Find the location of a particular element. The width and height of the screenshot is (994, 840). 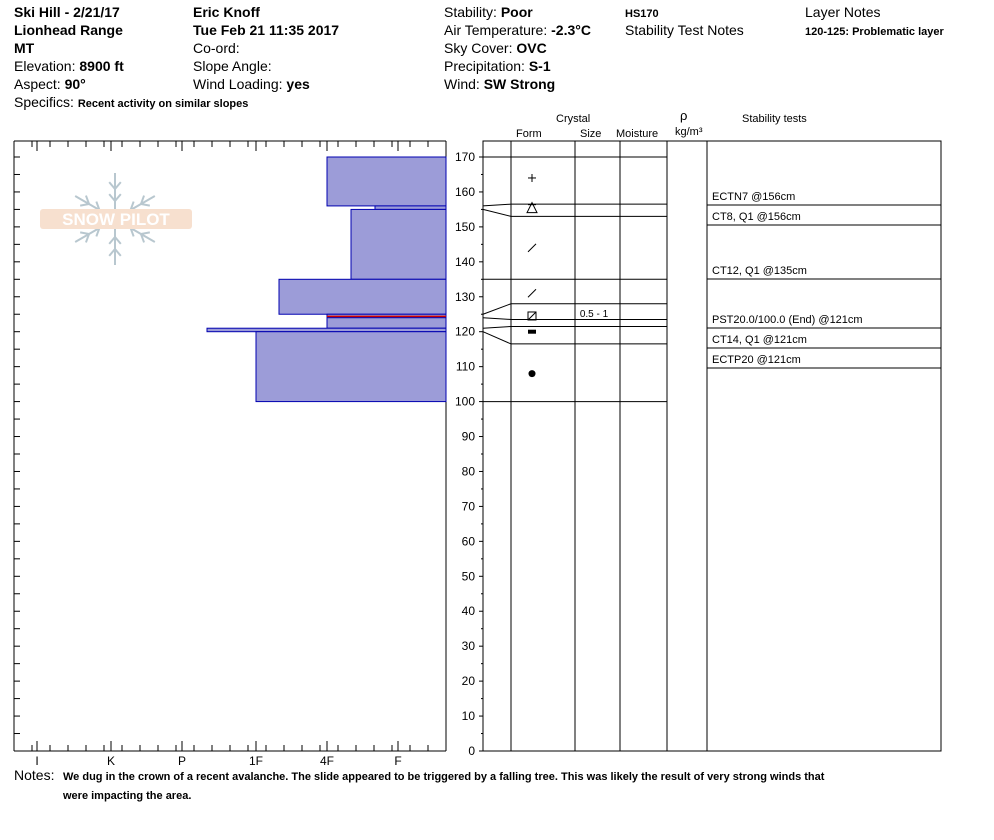

depth-label: 40 is located at coordinates (469, 611).